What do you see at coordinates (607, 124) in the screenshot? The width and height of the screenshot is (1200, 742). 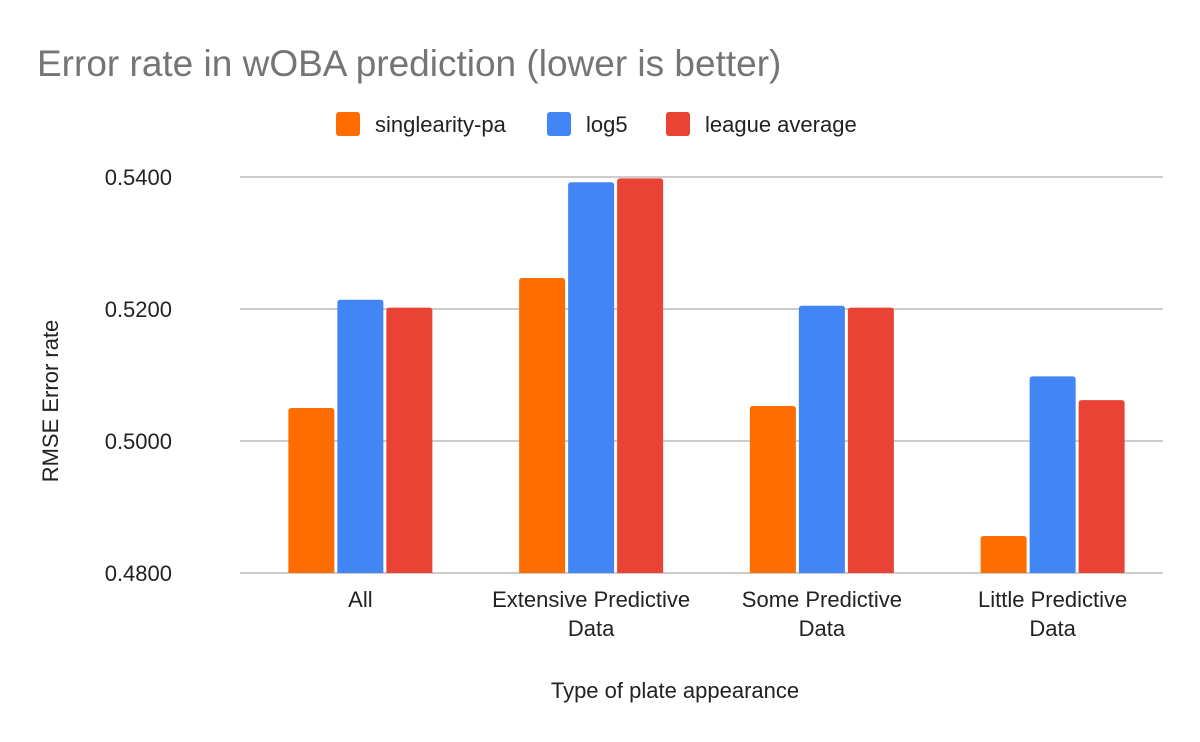 I see `legend-label: log5` at bounding box center [607, 124].